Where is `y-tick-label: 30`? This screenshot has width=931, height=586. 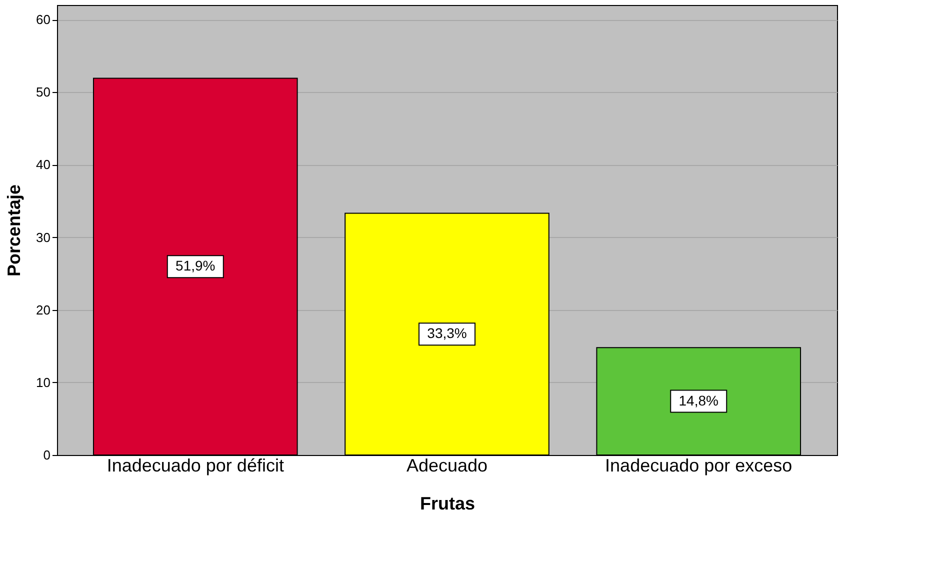
y-tick-label: 30 is located at coordinates (43, 237).